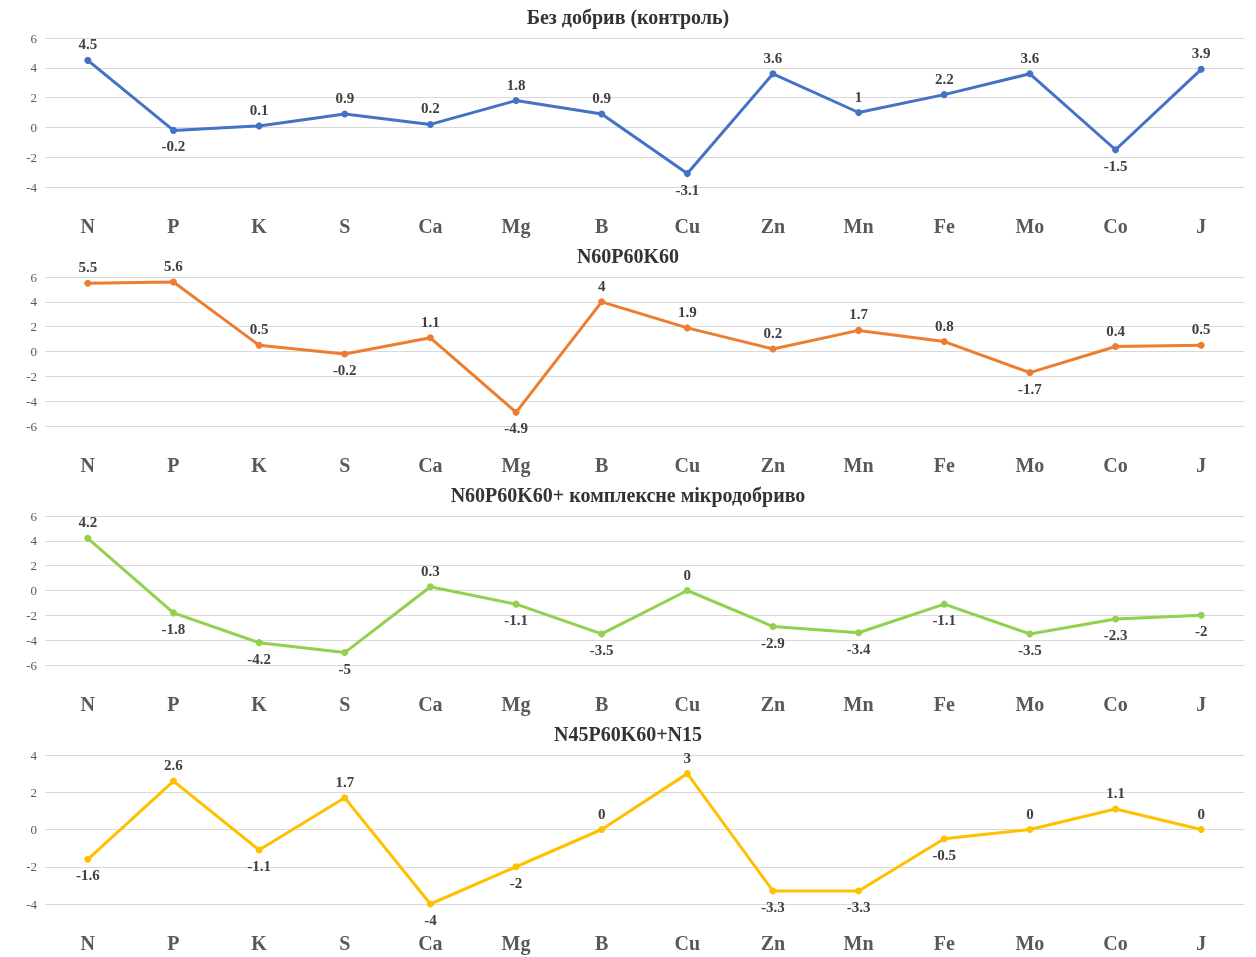 This screenshot has height=957, width=1256. Describe the element at coordinates (430, 108) in the screenshot. I see `data-label: 0.2` at that location.